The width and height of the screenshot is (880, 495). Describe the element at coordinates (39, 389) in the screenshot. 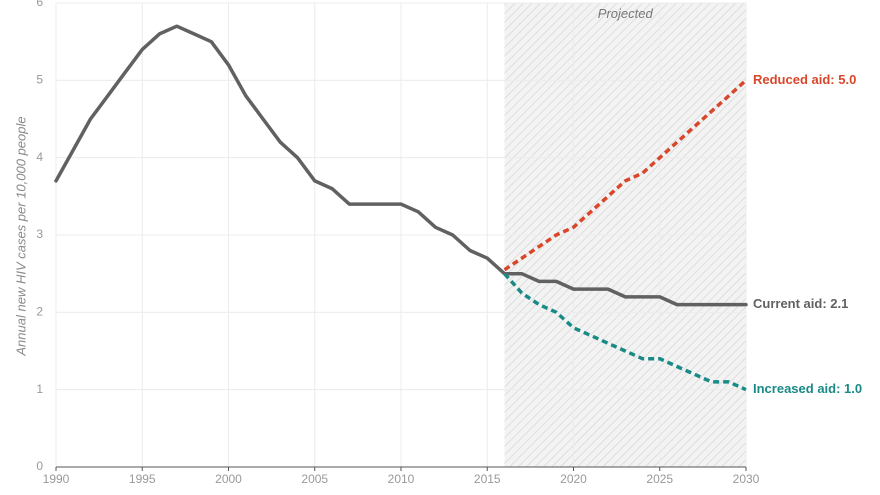

I see `y-tick-label: 1` at that location.